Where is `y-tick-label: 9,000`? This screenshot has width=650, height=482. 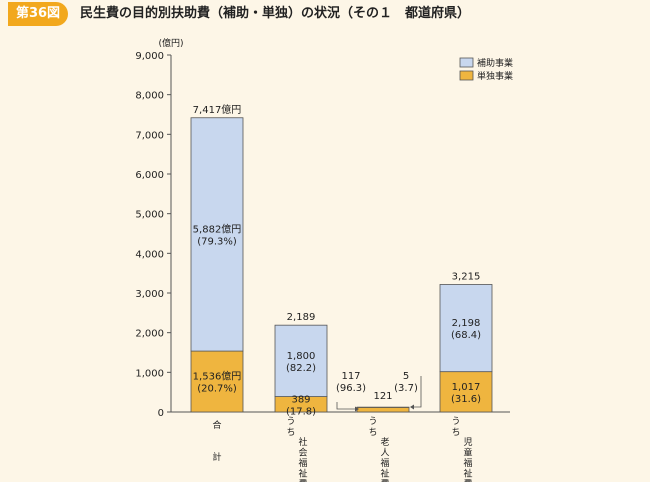 y-tick-label: 9,000 is located at coordinates (149, 56).